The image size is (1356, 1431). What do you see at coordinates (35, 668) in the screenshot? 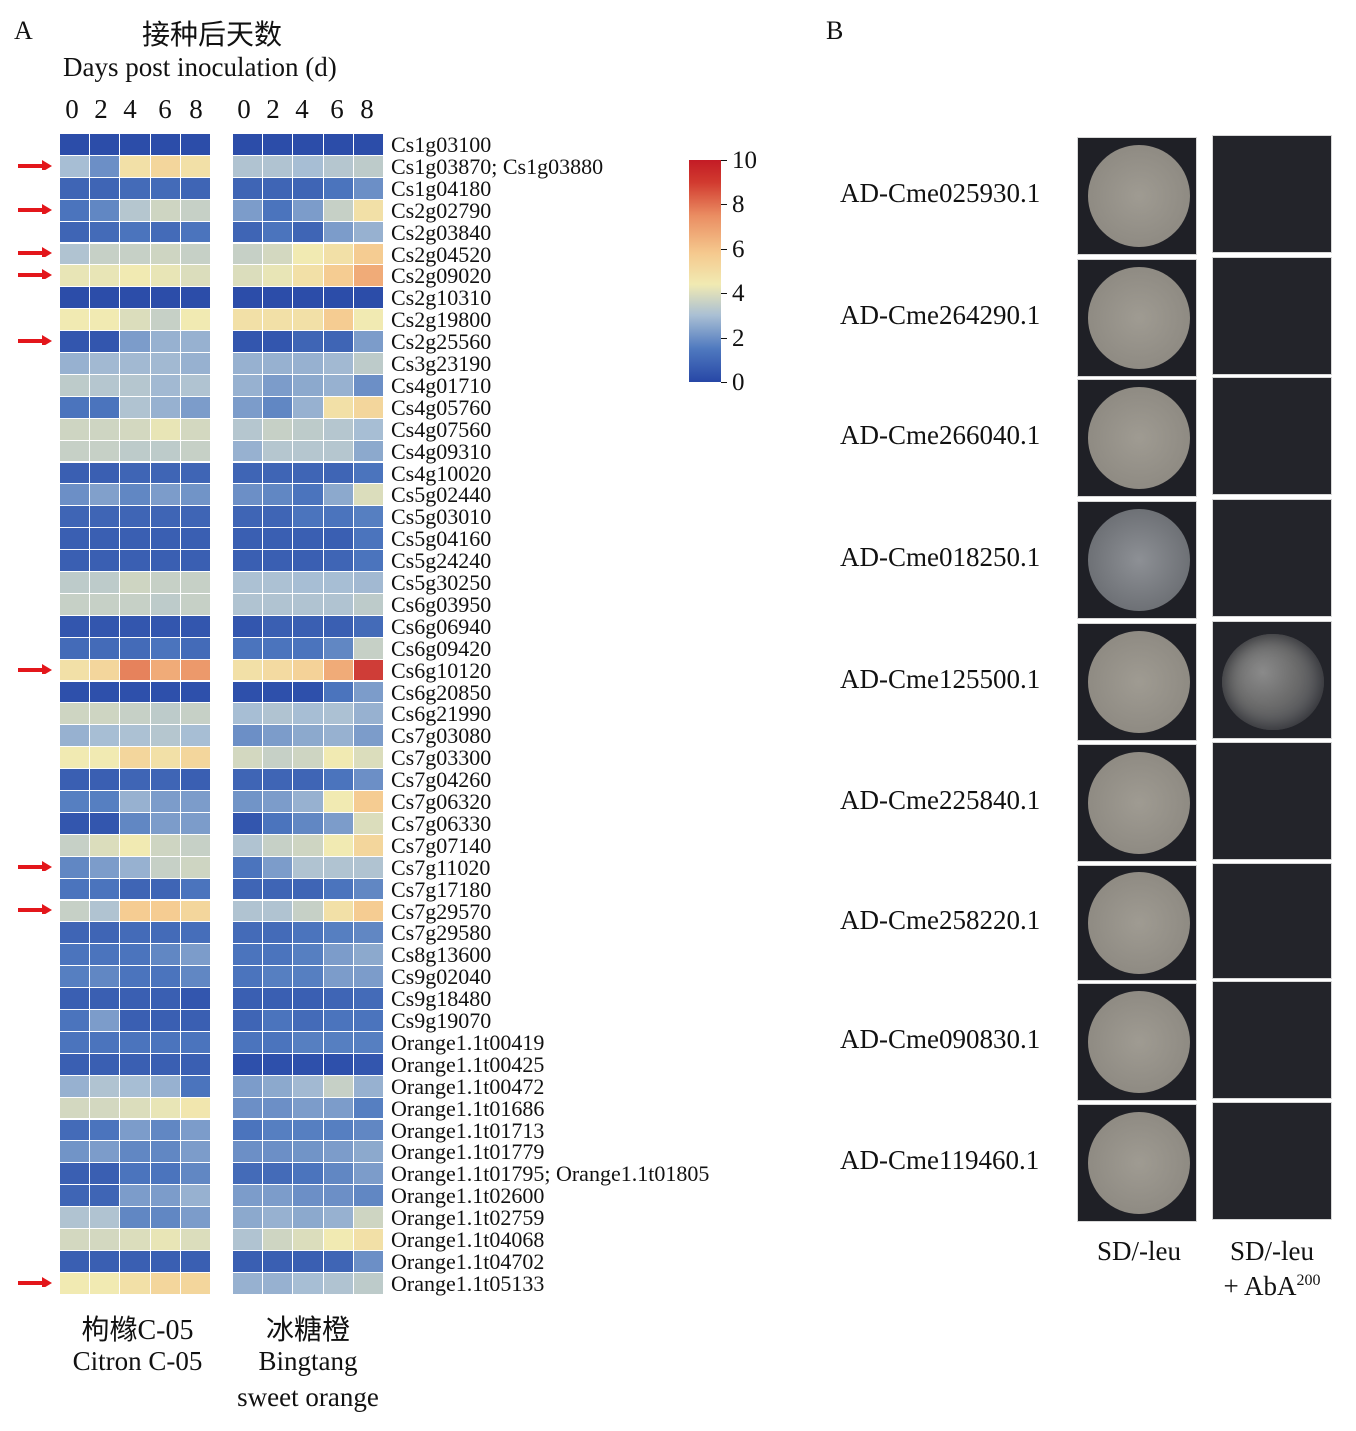
I see `red-arrow-icon` at bounding box center [35, 668].